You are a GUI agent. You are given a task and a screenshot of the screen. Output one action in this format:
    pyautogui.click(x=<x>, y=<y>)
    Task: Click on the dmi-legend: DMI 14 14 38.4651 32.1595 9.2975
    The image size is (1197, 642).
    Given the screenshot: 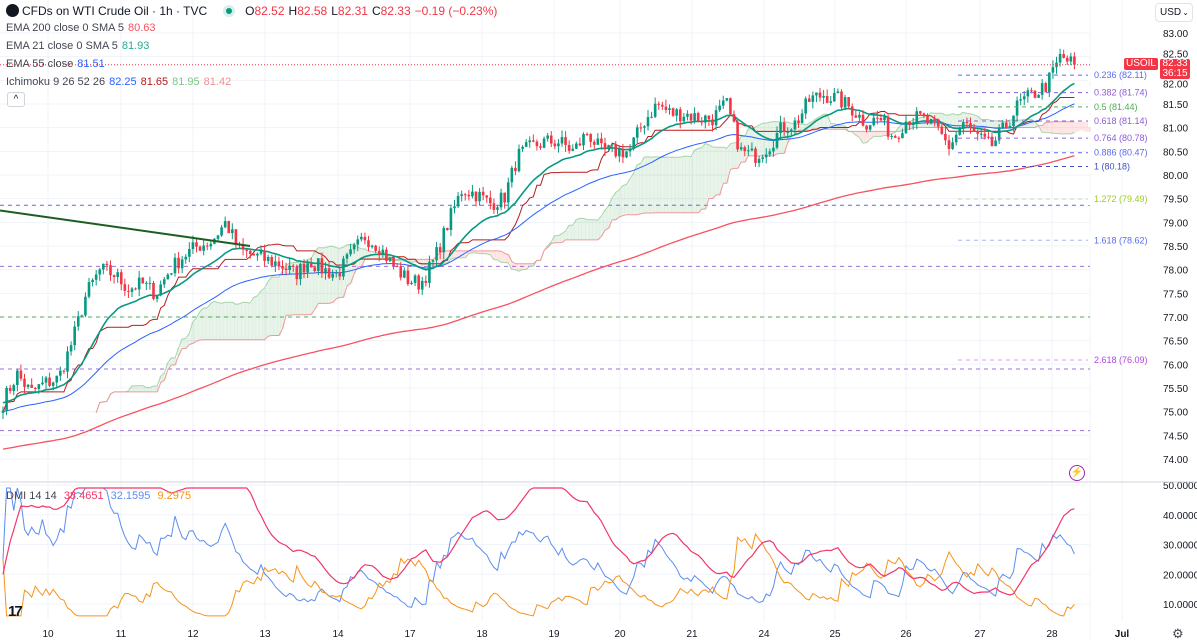 What is the action you would take?
    pyautogui.click(x=100, y=496)
    